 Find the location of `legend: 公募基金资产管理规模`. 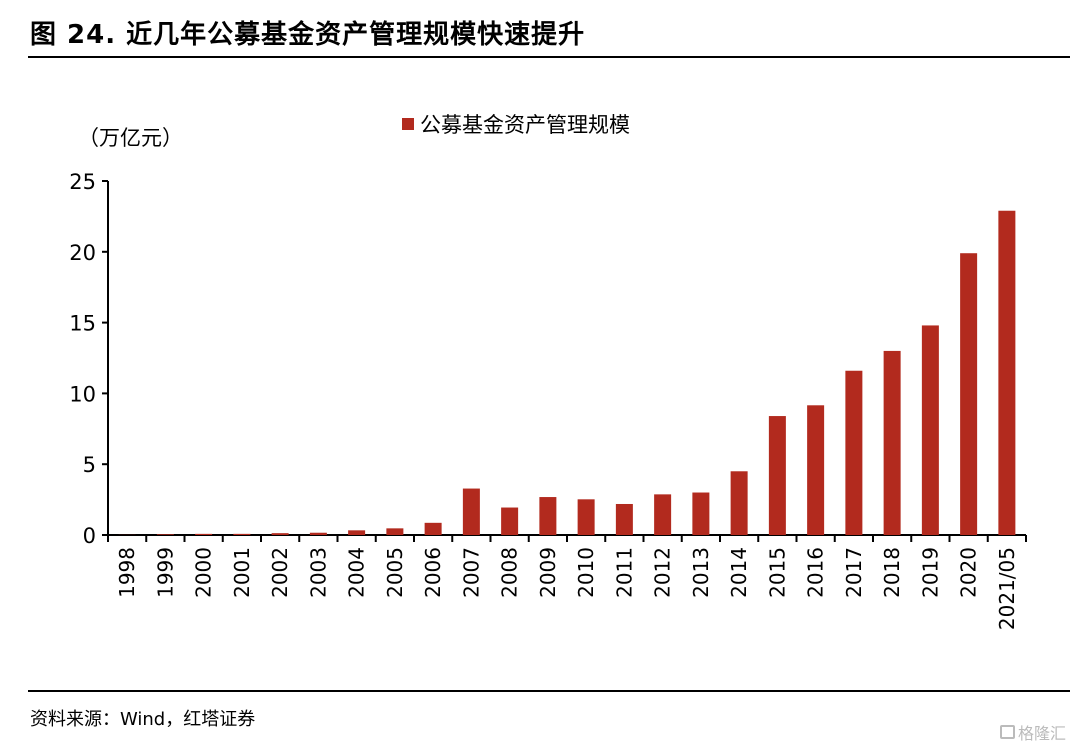

legend: 公募基金资产管理规模 is located at coordinates (516, 125).